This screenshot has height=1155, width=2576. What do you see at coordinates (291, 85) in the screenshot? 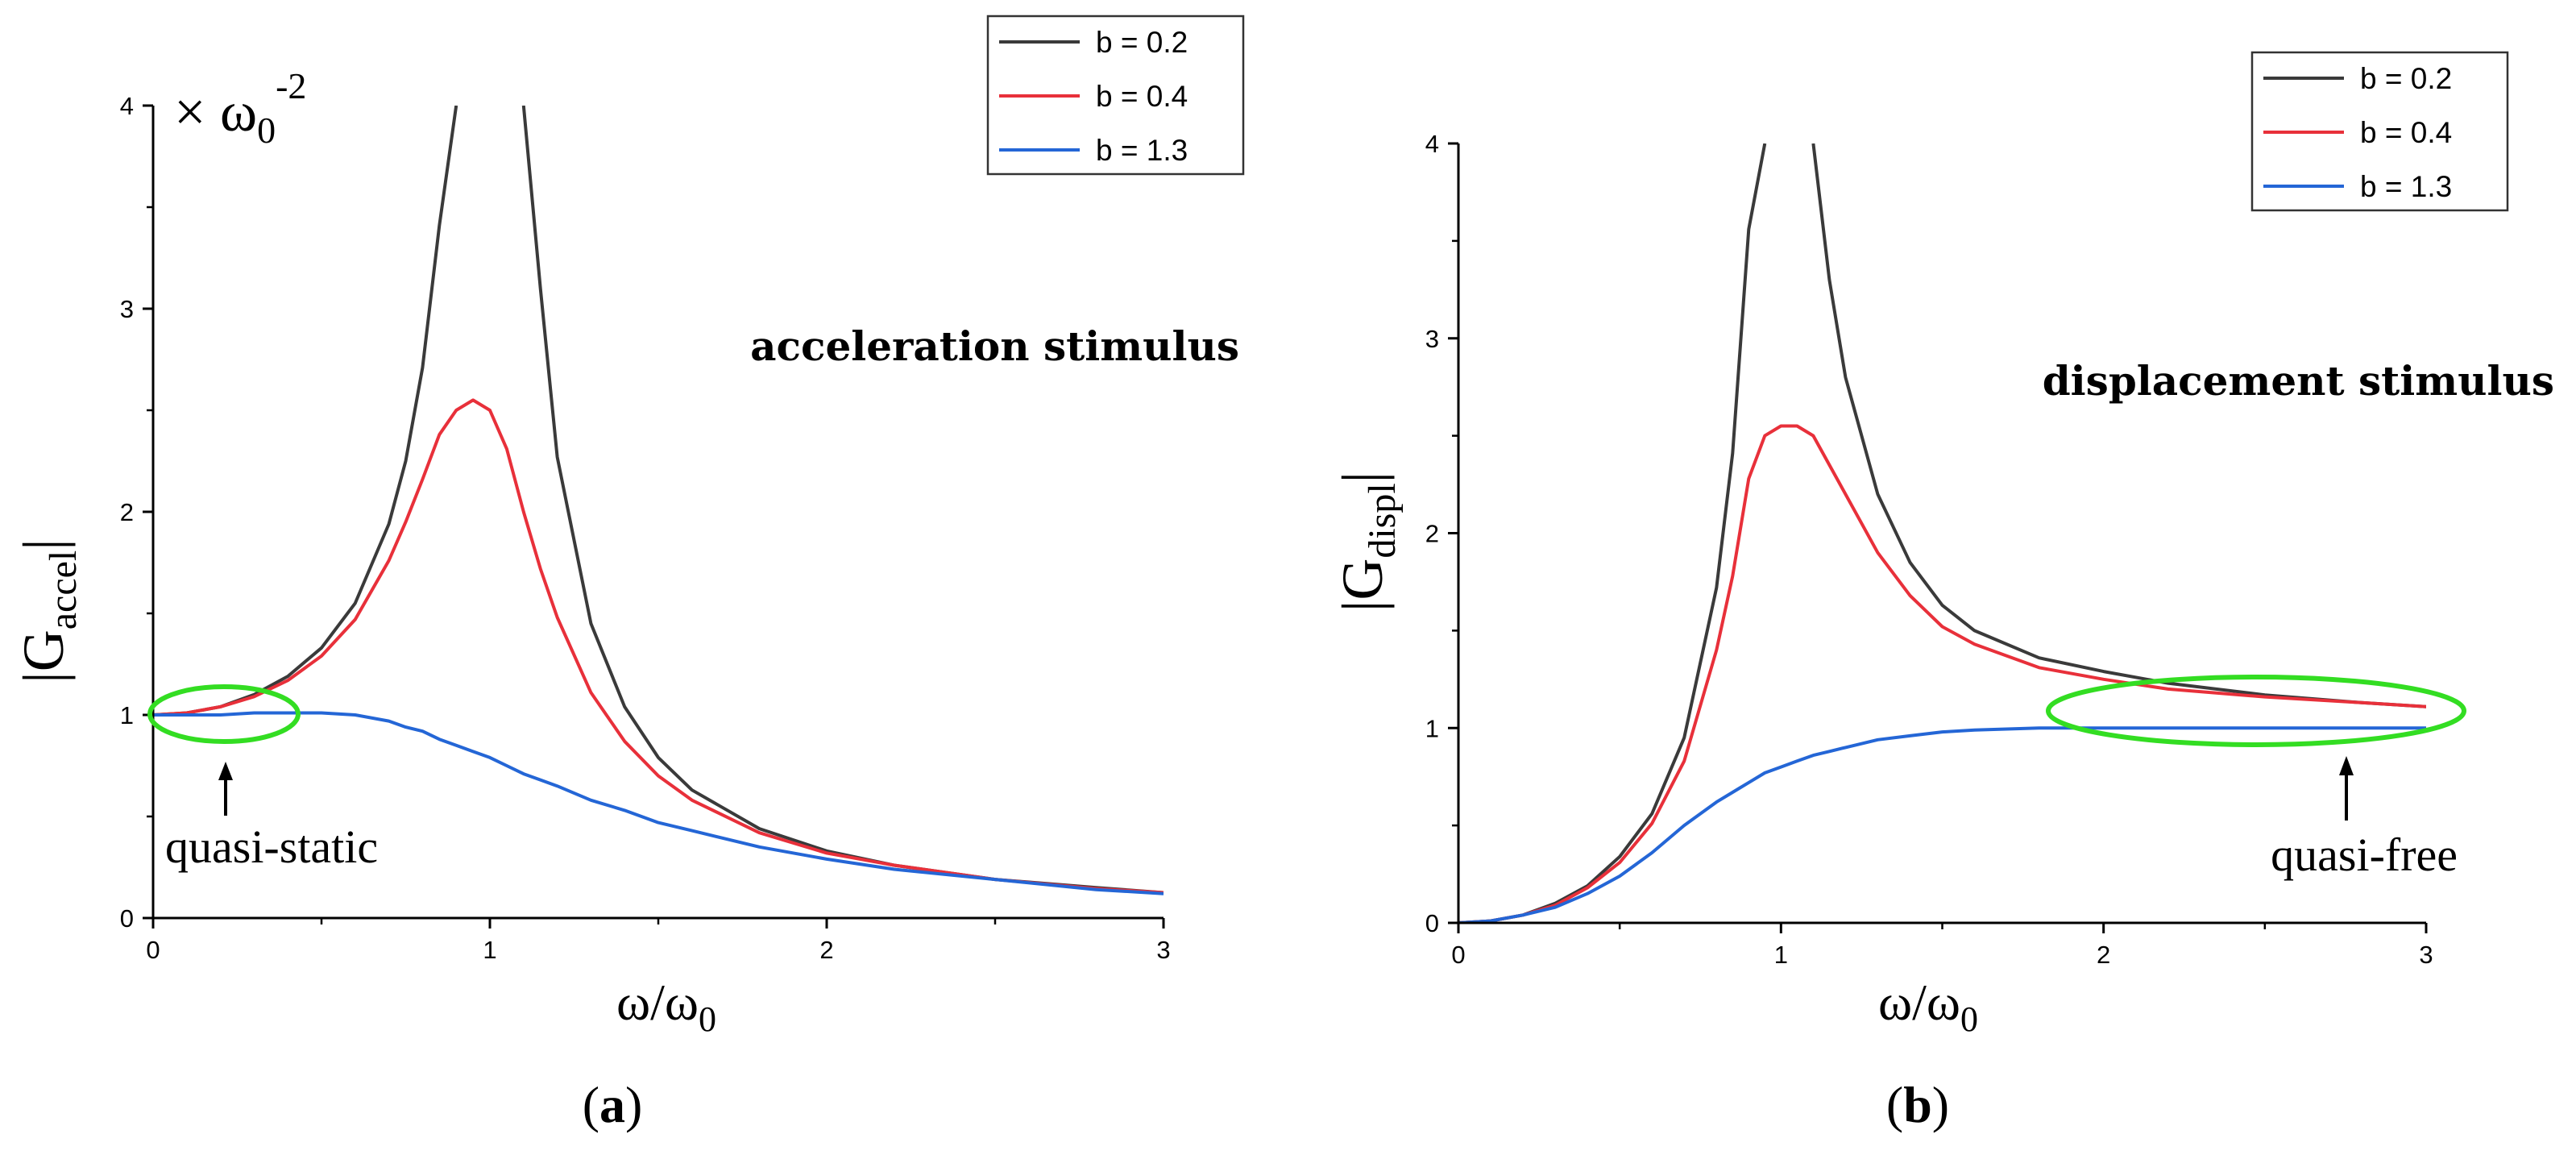
I see `y-scale-factor-sup: -2` at bounding box center [291, 85].